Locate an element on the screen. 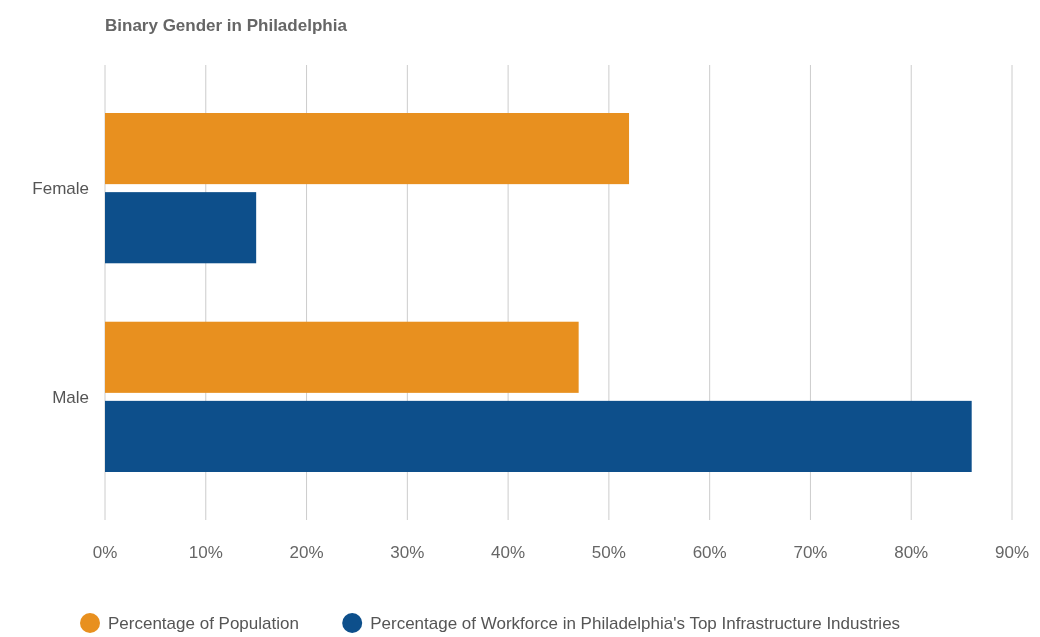  legend-label: Percentage of Workforce in Philadelphia's Top Infrastructure Industries is located at coordinates (635, 623).